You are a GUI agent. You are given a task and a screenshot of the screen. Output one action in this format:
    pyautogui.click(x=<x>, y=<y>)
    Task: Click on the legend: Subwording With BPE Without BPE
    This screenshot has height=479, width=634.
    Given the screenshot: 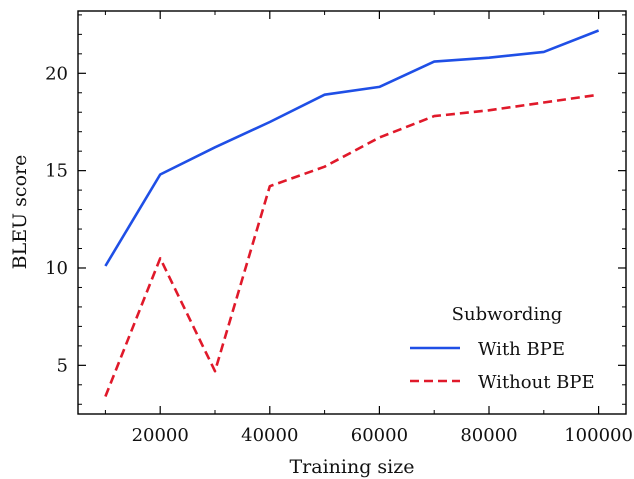 What is the action you would take?
    pyautogui.click(x=502, y=348)
    